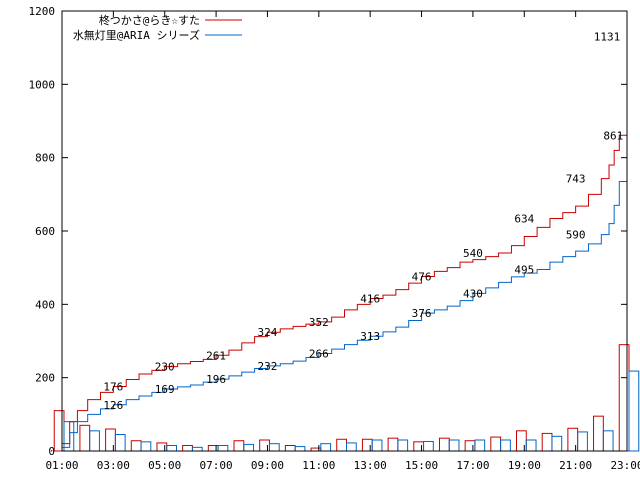 This screenshot has width=640, height=480. I want to click on x-tick-label: 03:00, so click(113, 465).